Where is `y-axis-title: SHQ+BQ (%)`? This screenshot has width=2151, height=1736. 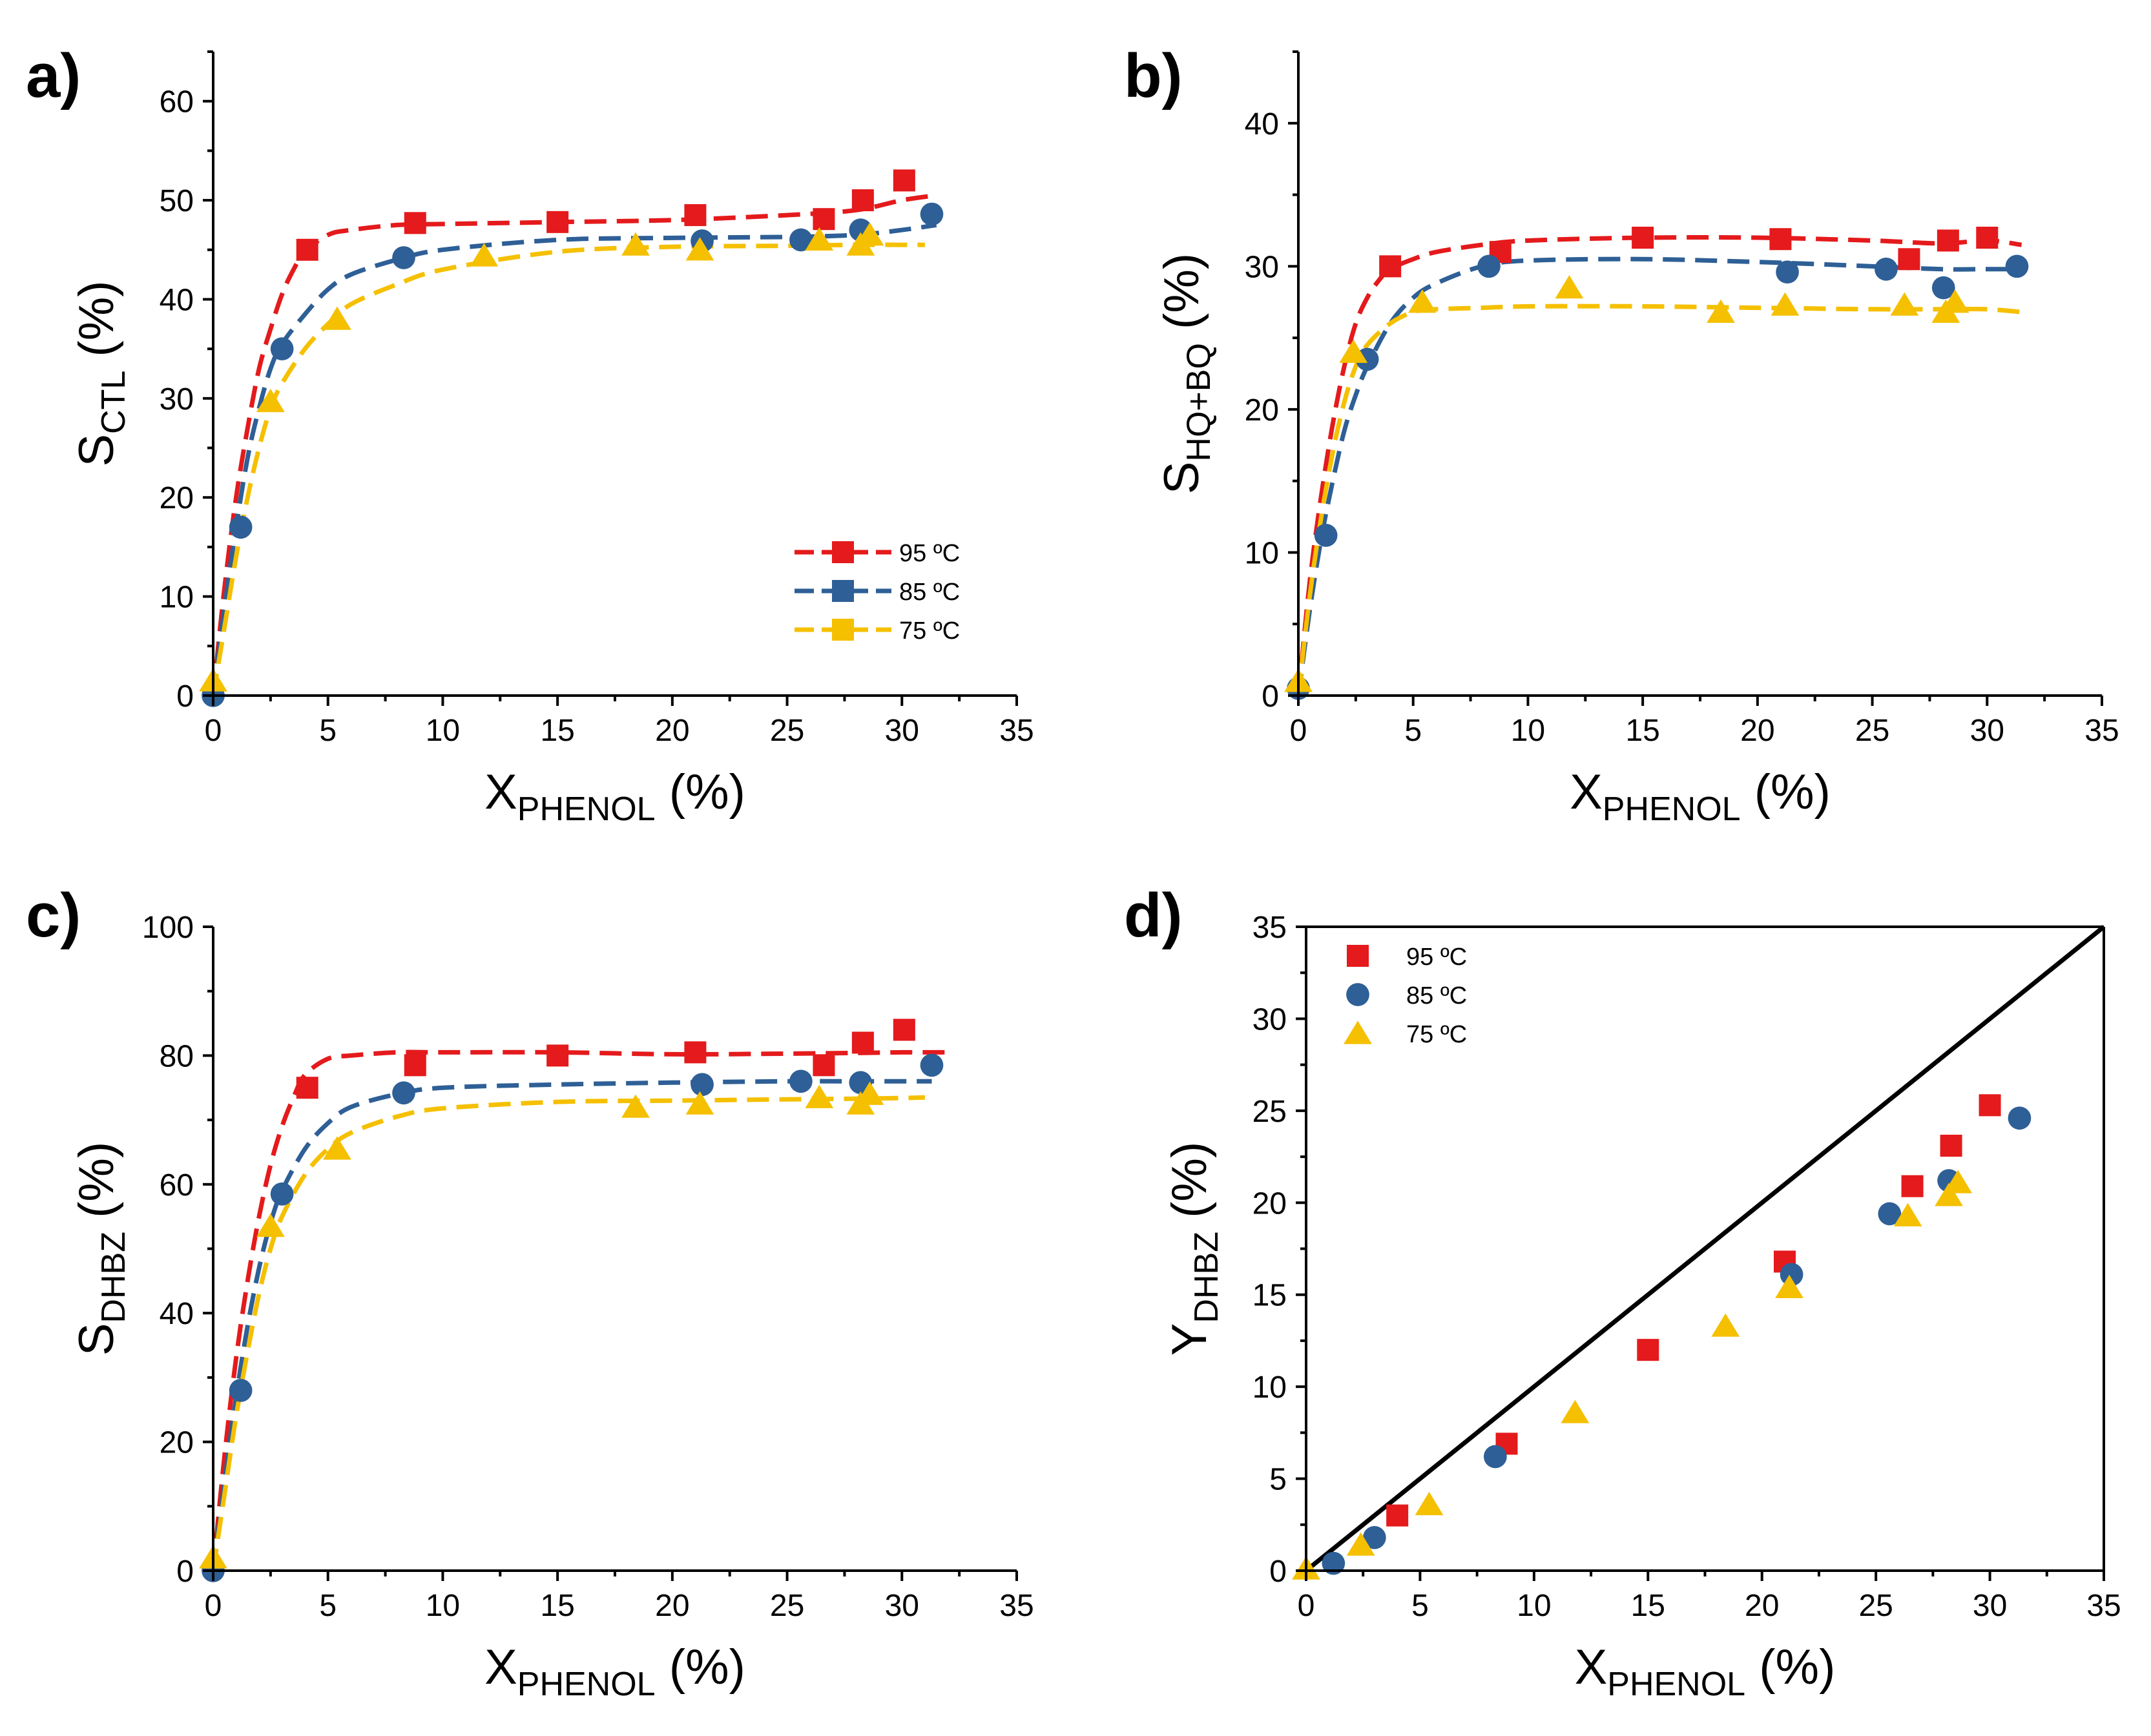
y-axis-title: SHQ+BQ (%) is located at coordinates (1186, 374).